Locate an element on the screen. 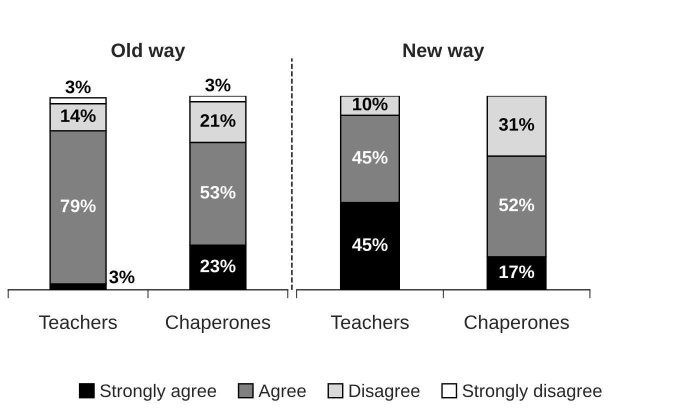 The height and width of the screenshot is (417, 682). chart-title: Old way is located at coordinates (149, 52).